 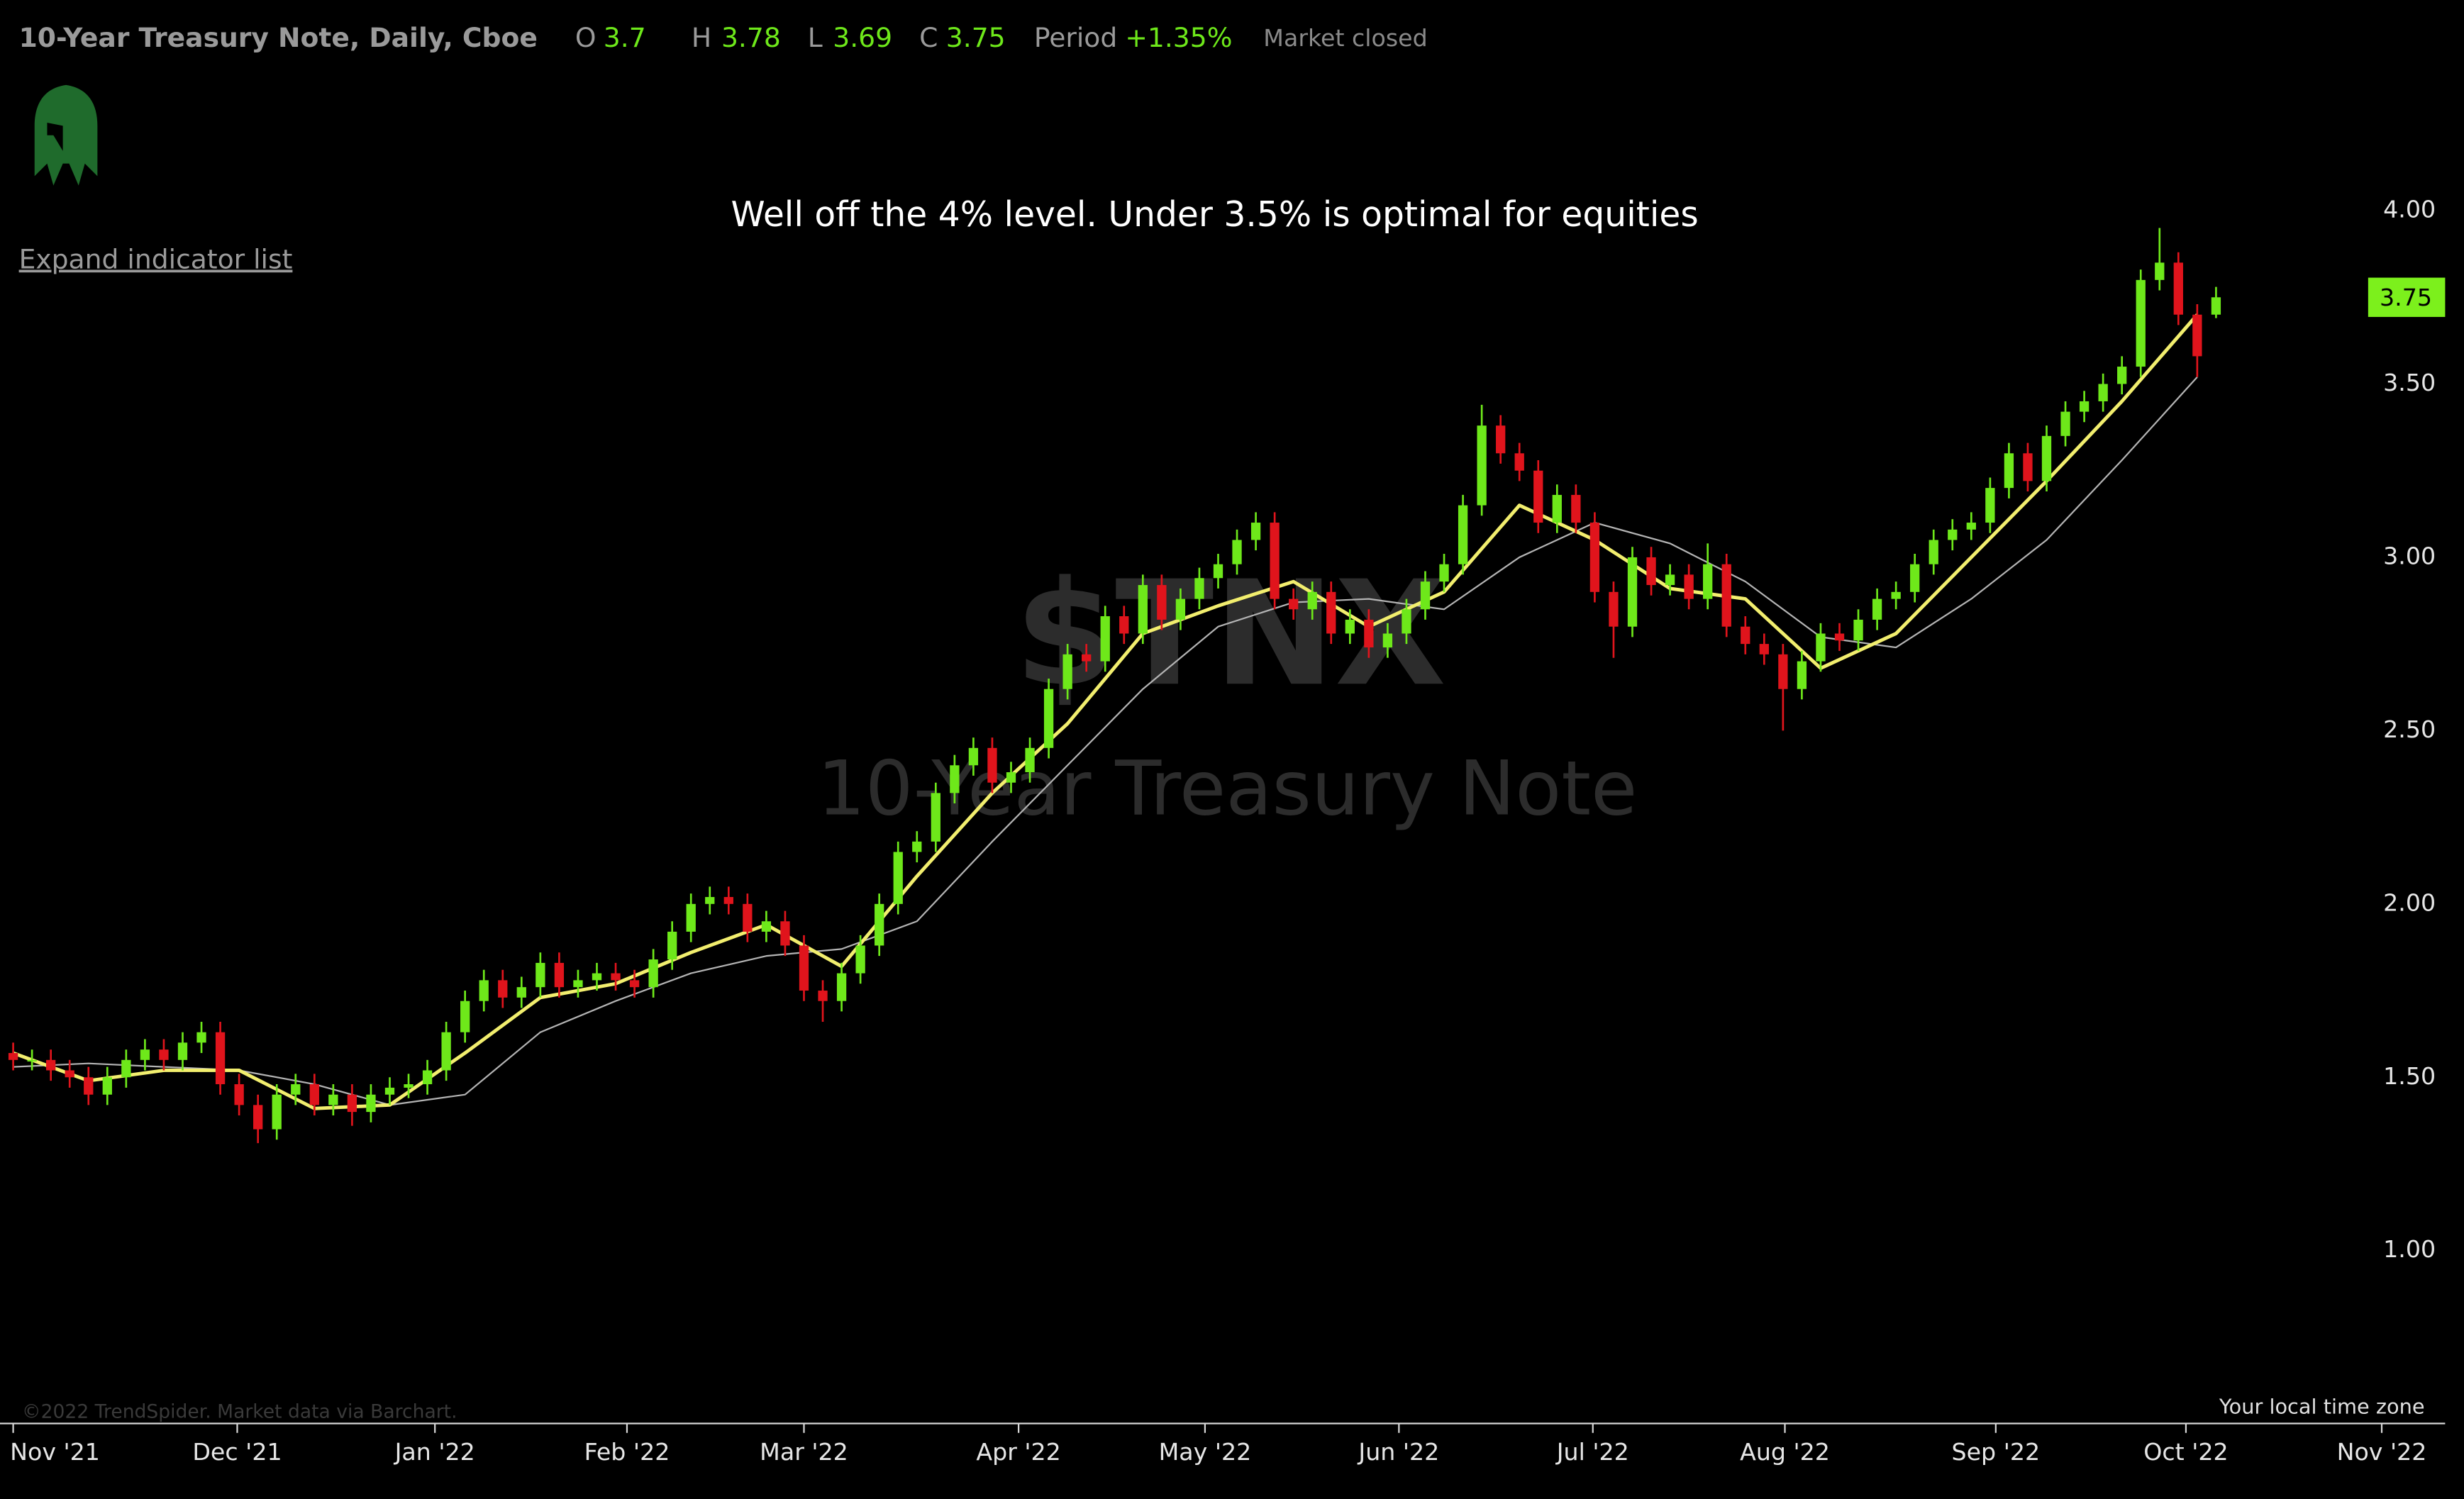 I want to click on price-tag, so click(x=2407, y=297).